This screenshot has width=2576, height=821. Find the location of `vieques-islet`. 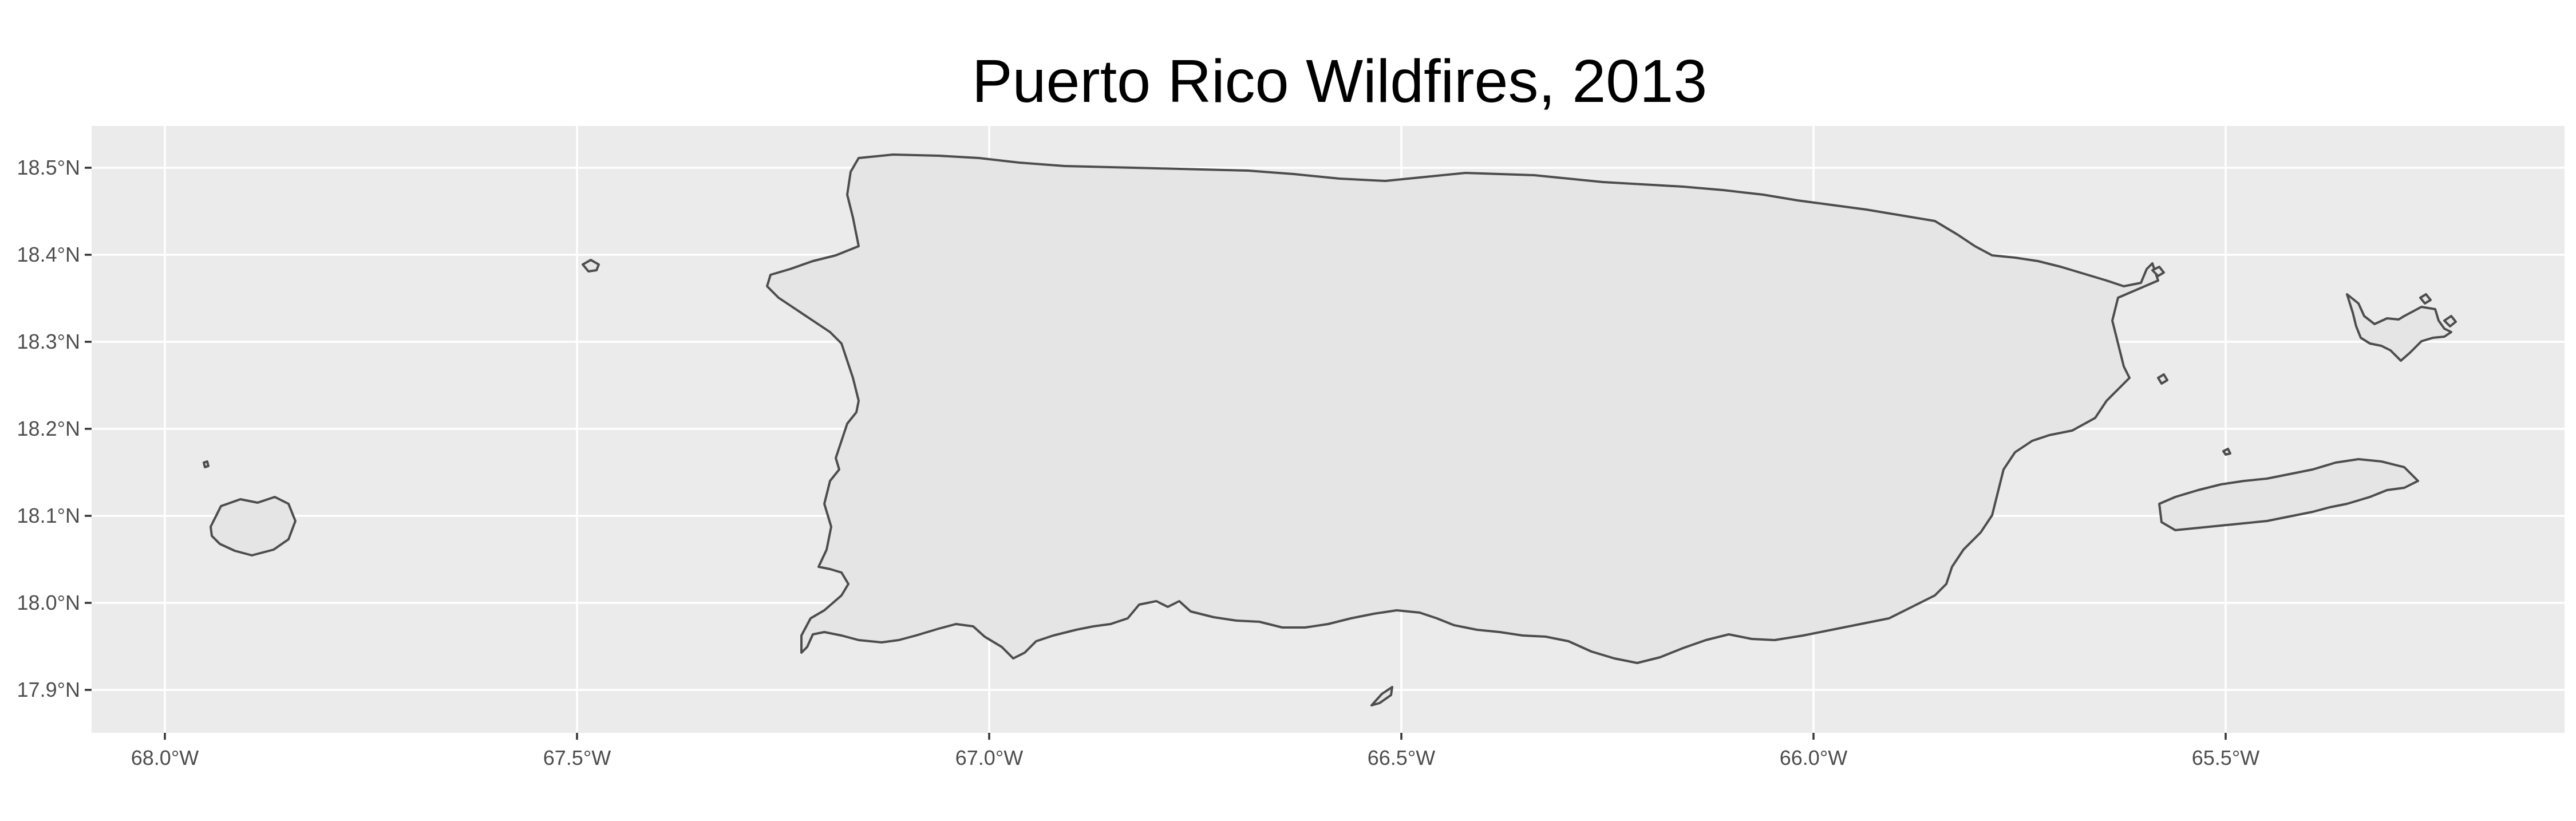

vieques-islet is located at coordinates (2226, 452).